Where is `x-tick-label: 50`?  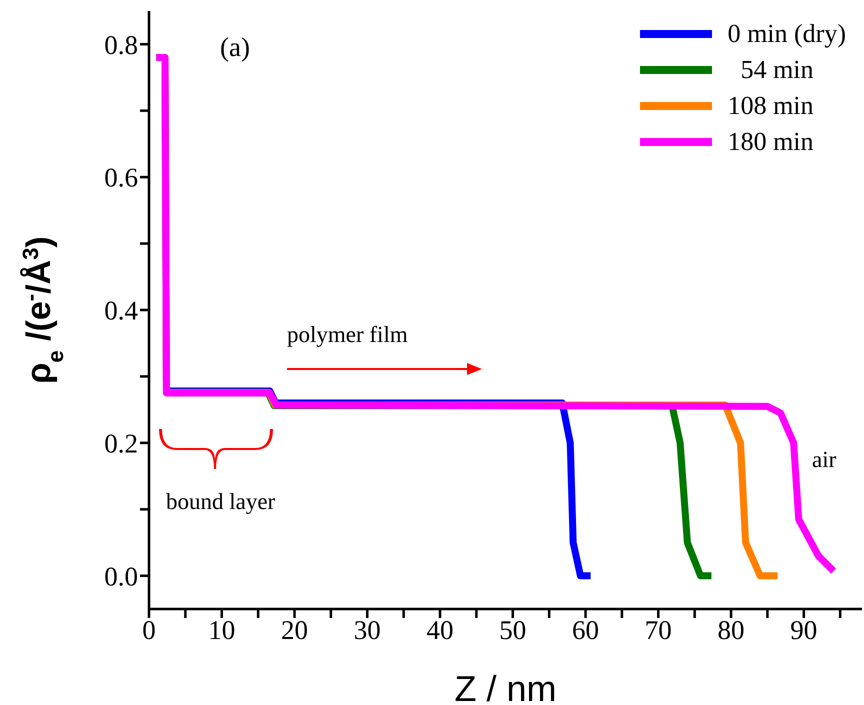 x-tick-label: 50 is located at coordinates (512, 630).